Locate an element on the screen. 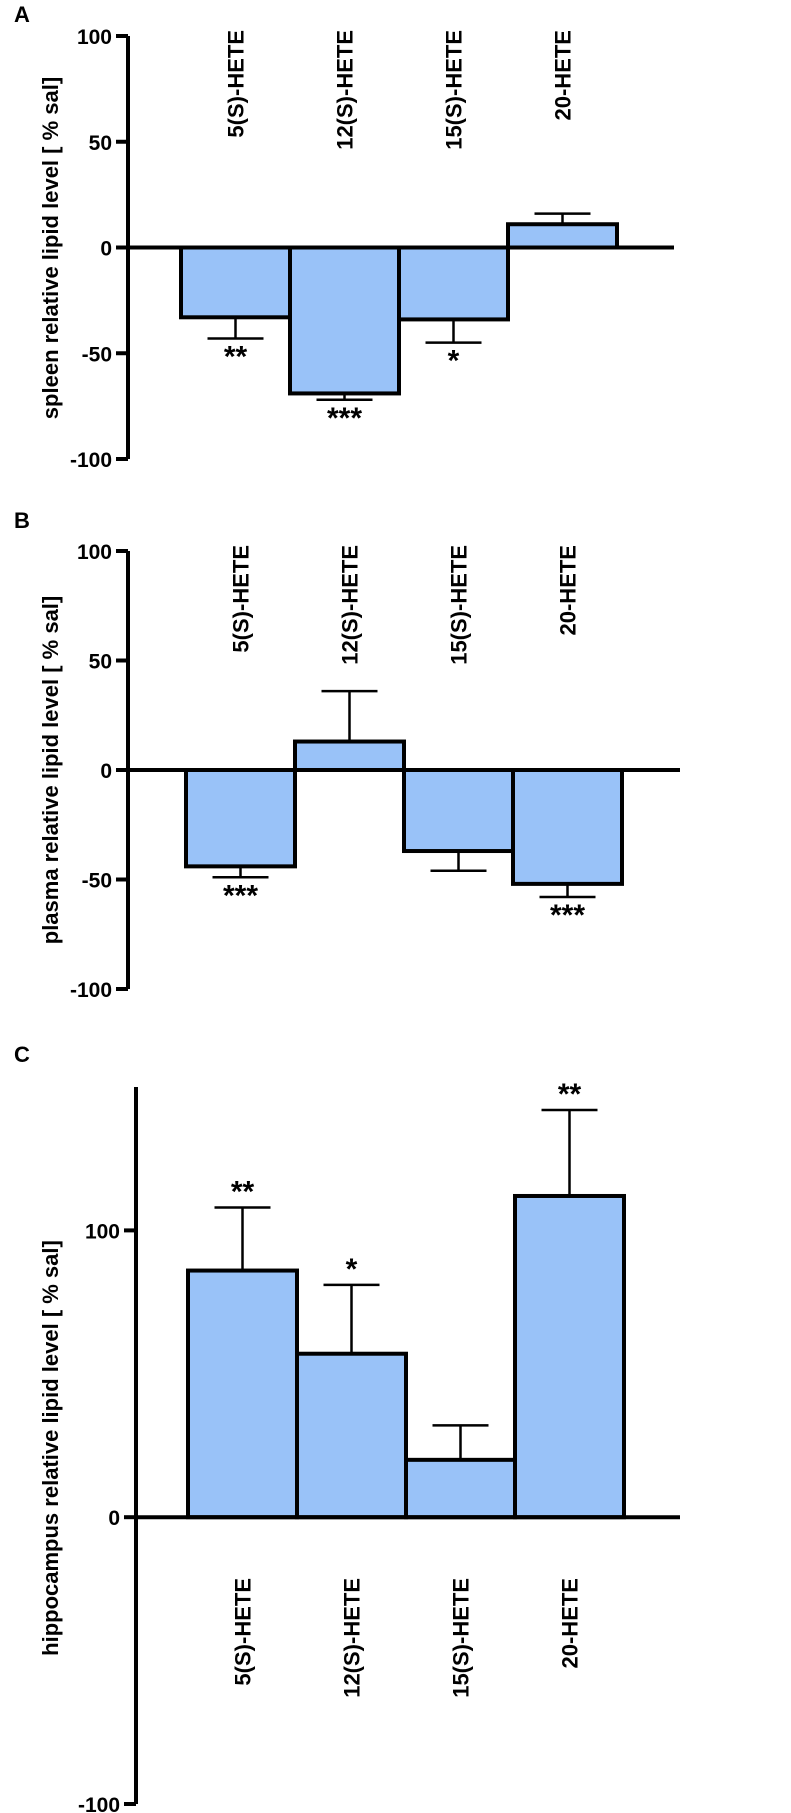 This screenshot has height=1813, width=791. y-axis-label: plasma relative lipid level [ % sal] is located at coordinates (50, 770).